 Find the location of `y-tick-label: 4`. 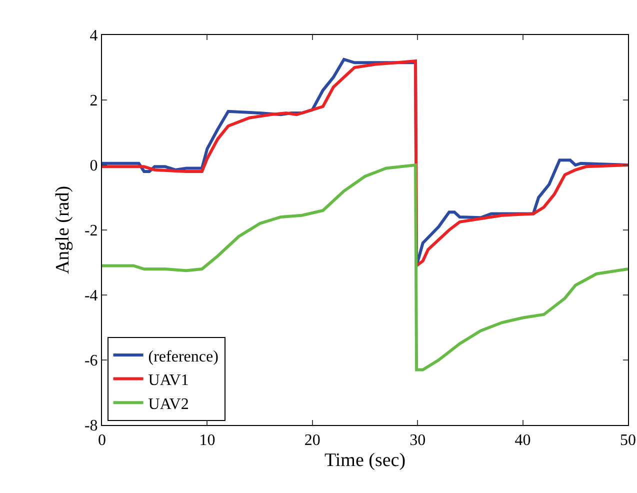

y-tick-label: 4 is located at coordinates (94, 36).